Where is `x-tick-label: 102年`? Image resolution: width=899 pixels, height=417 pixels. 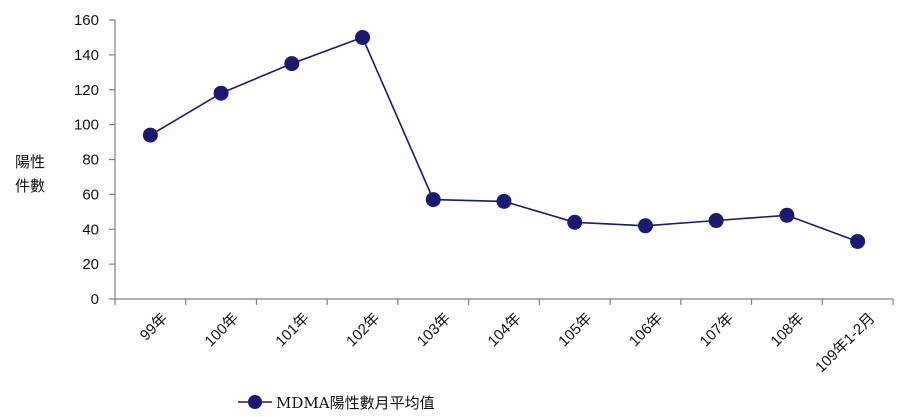 x-tick-label: 102年 is located at coordinates (363, 330).